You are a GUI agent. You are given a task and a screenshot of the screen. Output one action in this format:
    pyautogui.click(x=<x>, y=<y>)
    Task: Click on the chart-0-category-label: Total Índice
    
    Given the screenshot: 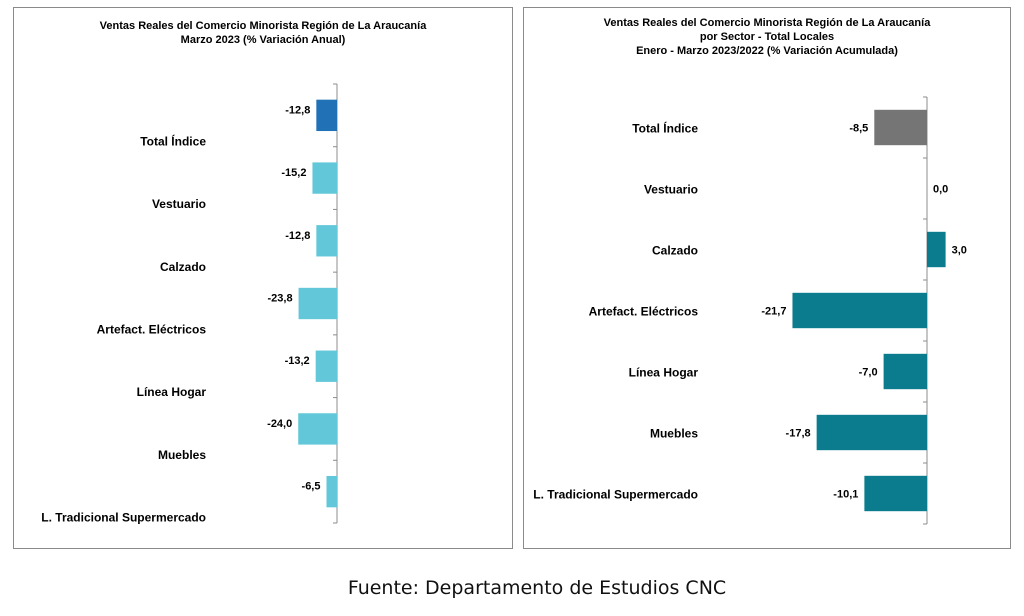 What is the action you would take?
    pyautogui.click(x=173, y=140)
    